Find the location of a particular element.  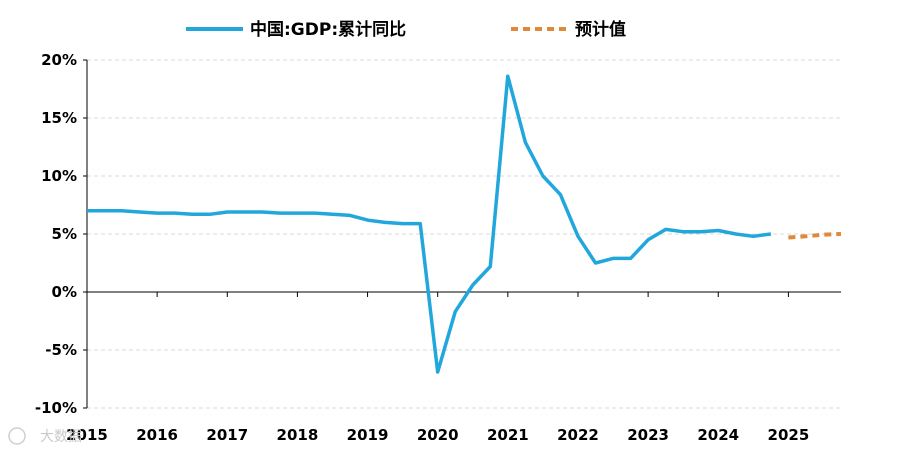

legend: 中国:GDP:累计同比 预计值 is located at coordinates (406, 29).